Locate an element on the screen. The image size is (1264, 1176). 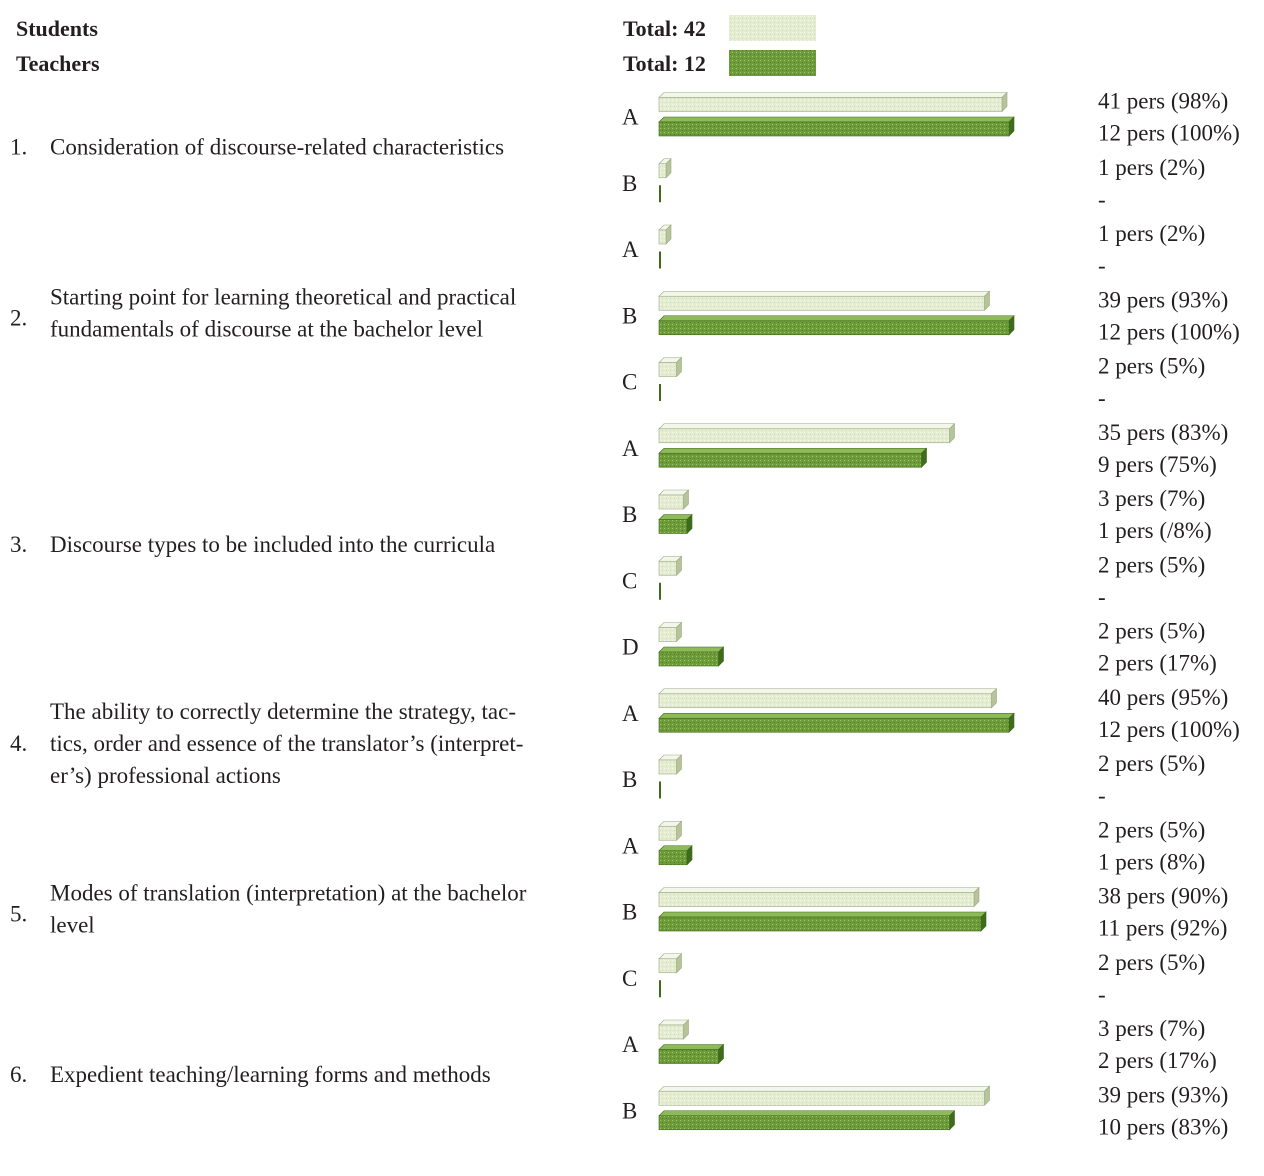
value-teachers-q4-a: 12 pers (100%) is located at coordinates (1169, 729).